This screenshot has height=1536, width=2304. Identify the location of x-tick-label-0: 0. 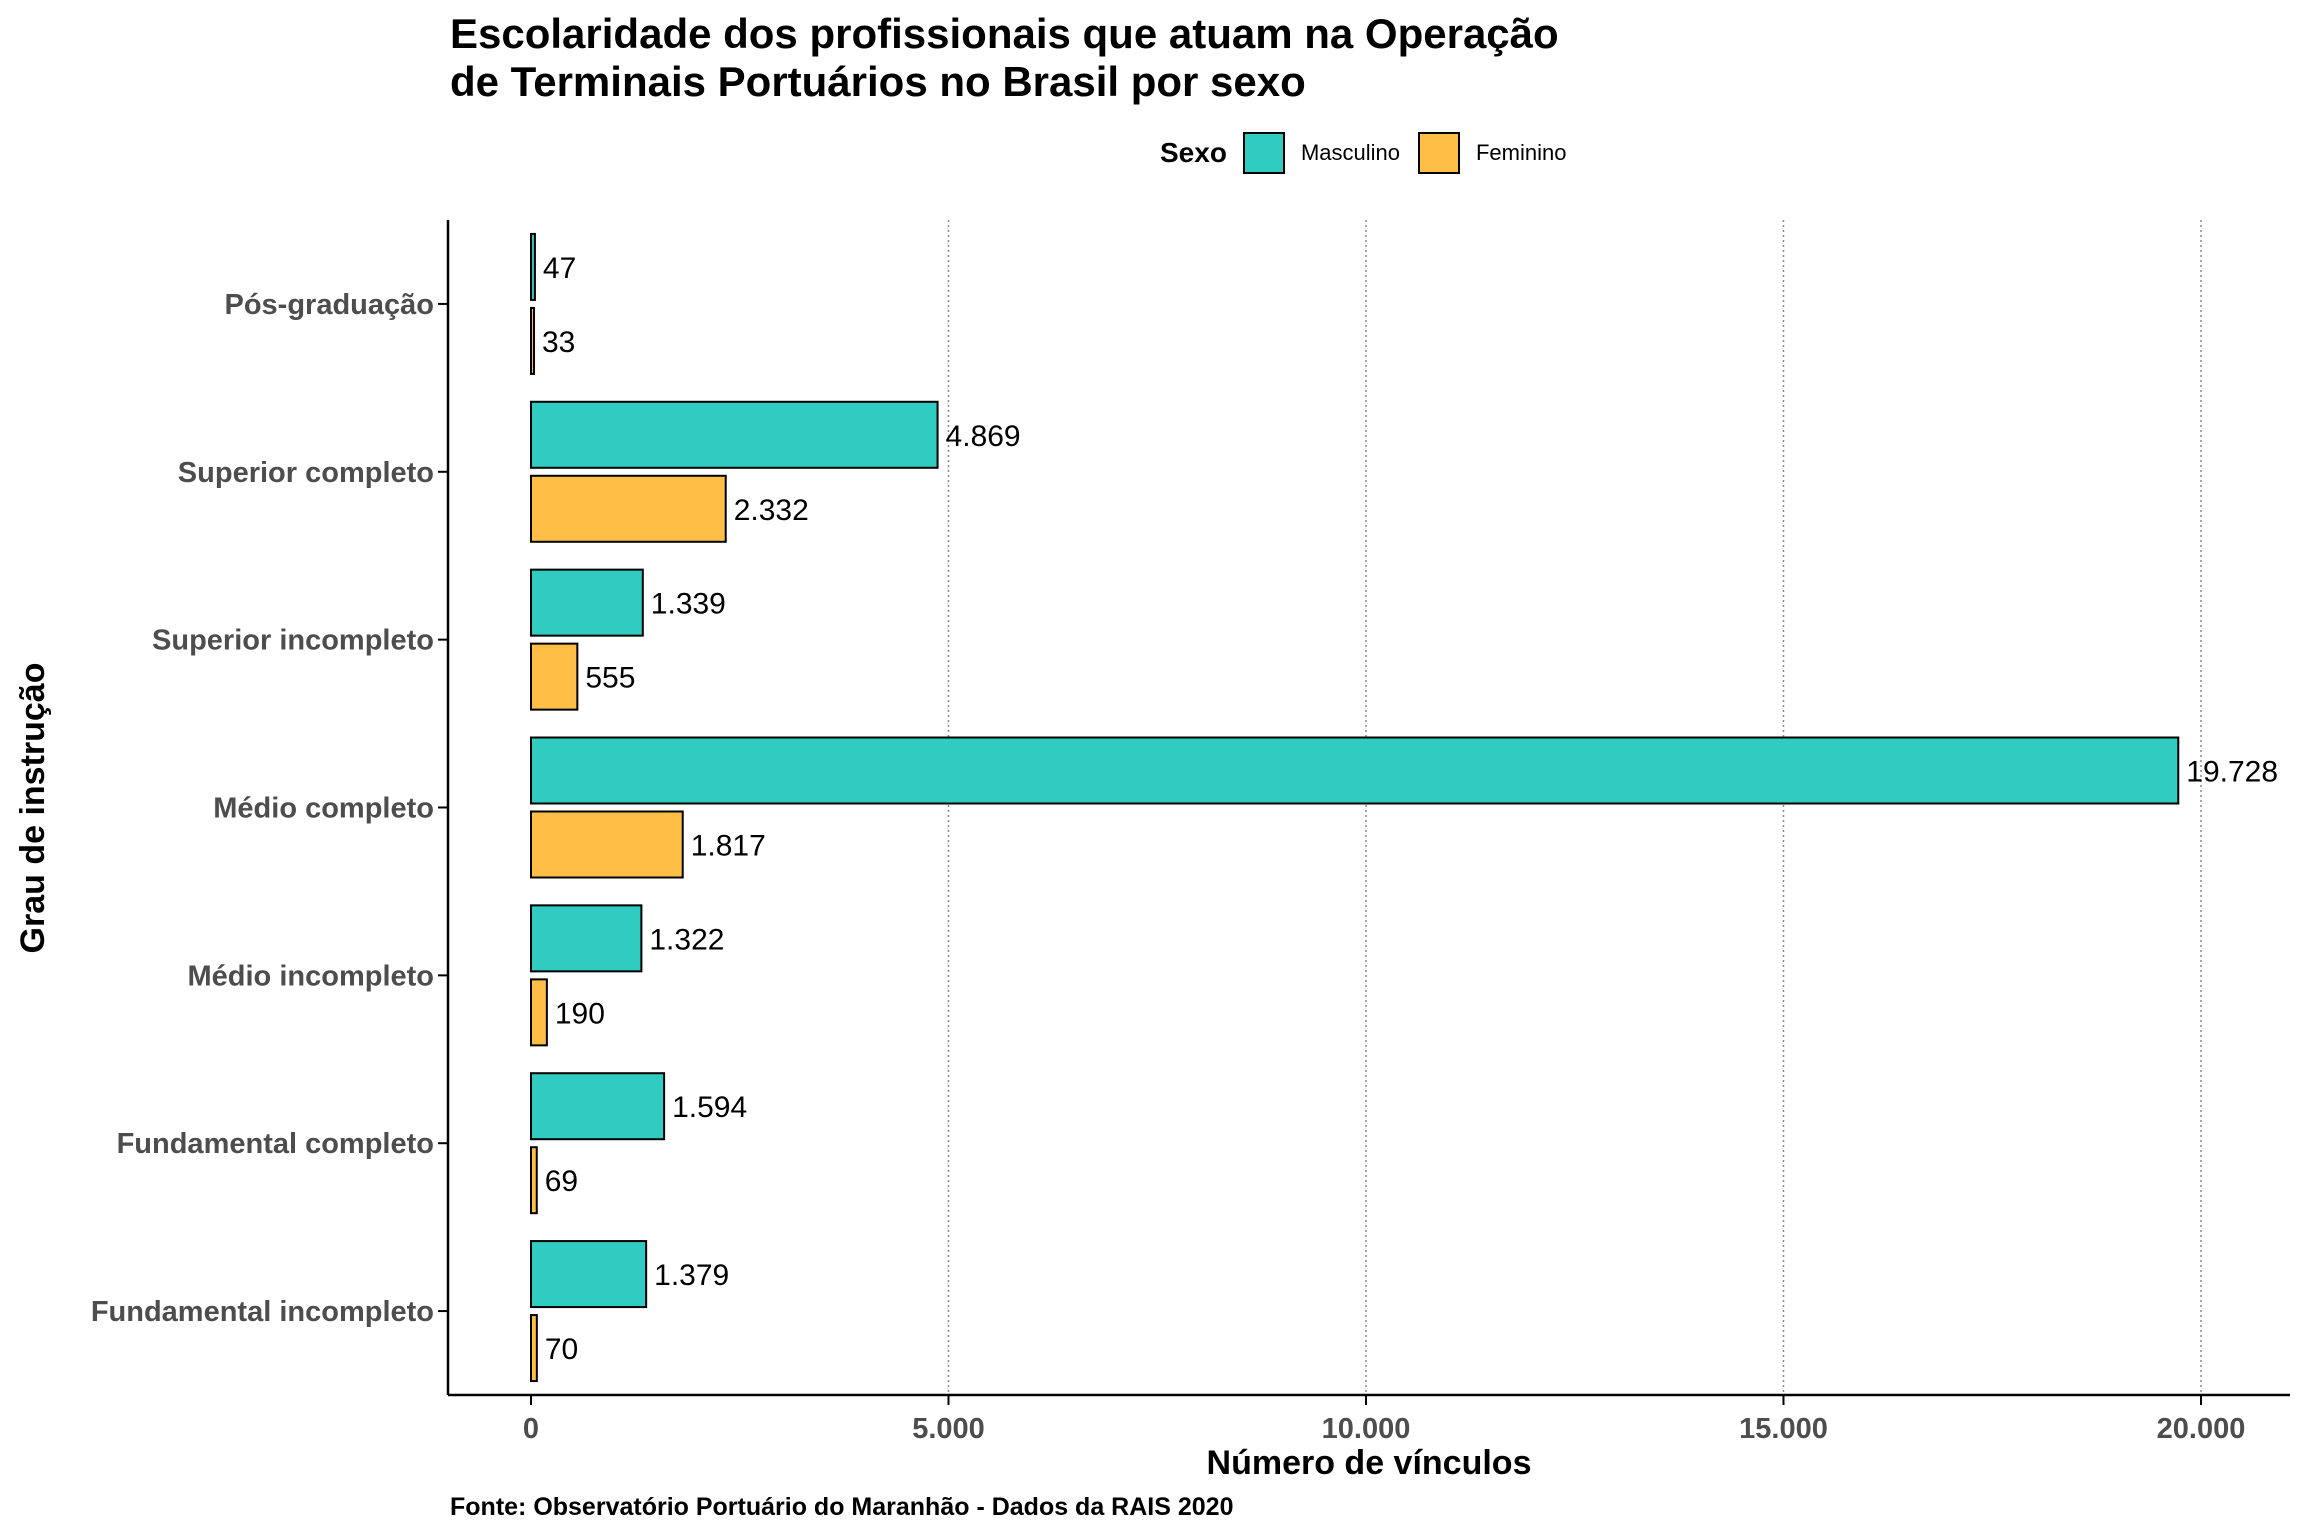
(531, 1429).